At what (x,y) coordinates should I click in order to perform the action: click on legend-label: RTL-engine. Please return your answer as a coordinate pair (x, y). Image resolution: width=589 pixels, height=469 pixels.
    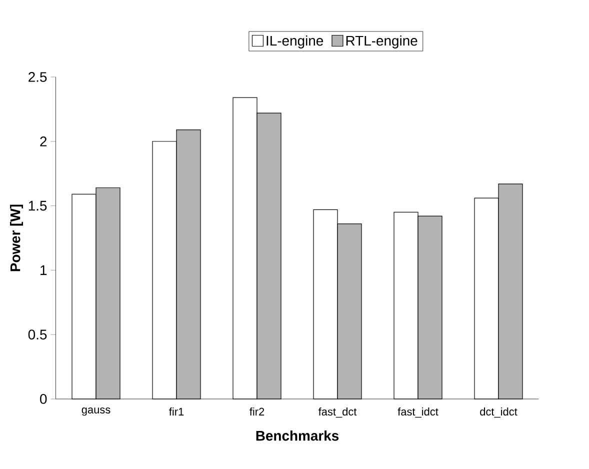
    Looking at the image, I should click on (382, 41).